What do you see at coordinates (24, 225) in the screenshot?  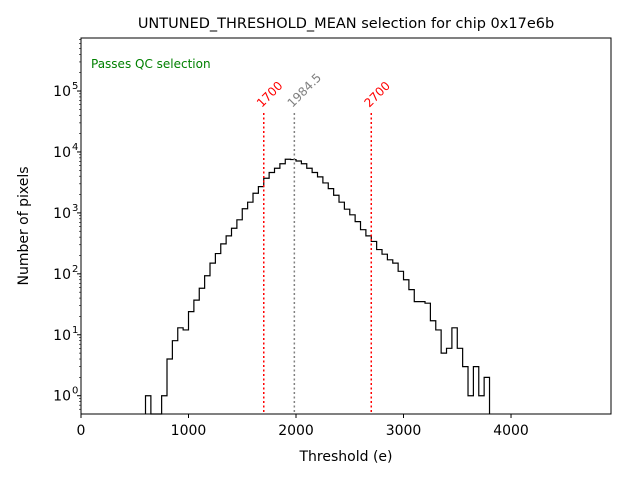 I see `y-axis-label: Number of pixels` at bounding box center [24, 225].